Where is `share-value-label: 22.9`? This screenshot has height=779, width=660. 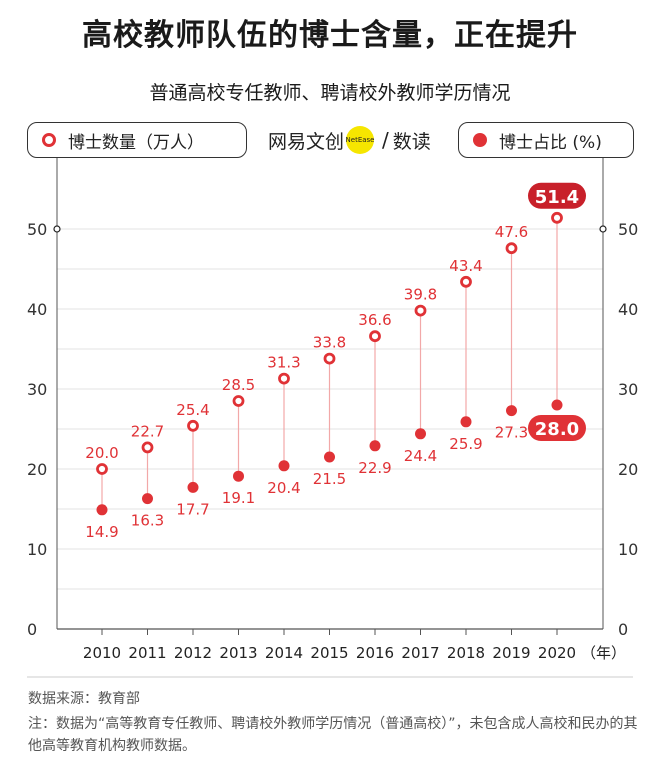 share-value-label: 22.9 is located at coordinates (374, 468).